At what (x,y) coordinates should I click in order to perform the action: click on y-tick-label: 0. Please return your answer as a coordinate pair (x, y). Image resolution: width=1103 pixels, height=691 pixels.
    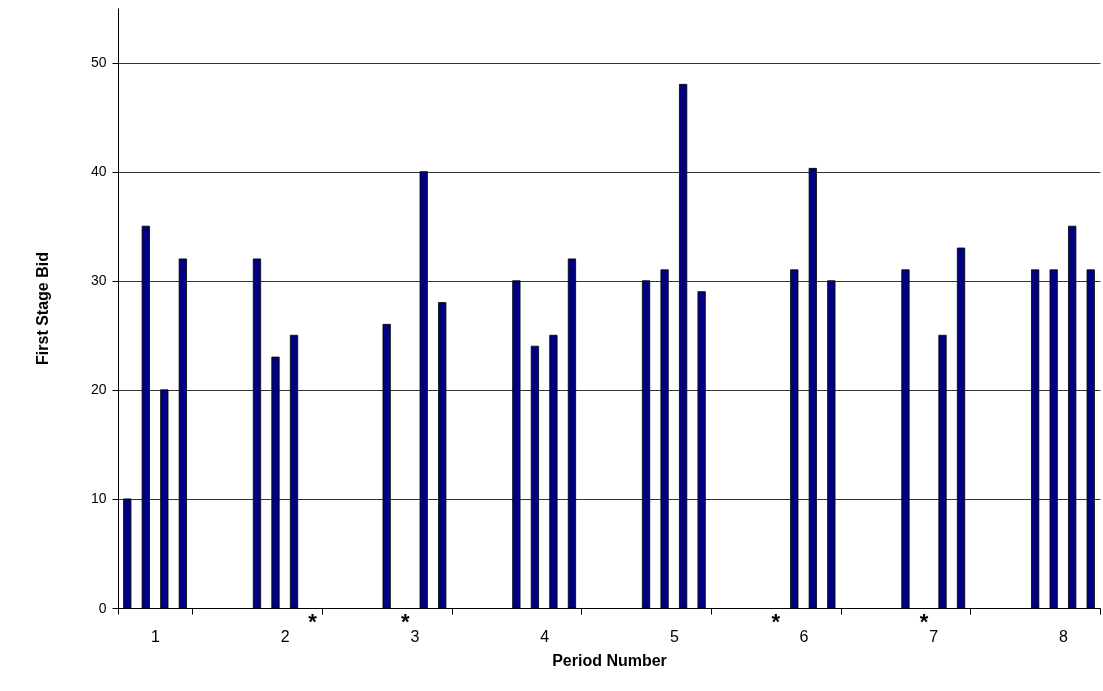
    Looking at the image, I should click on (102, 607).